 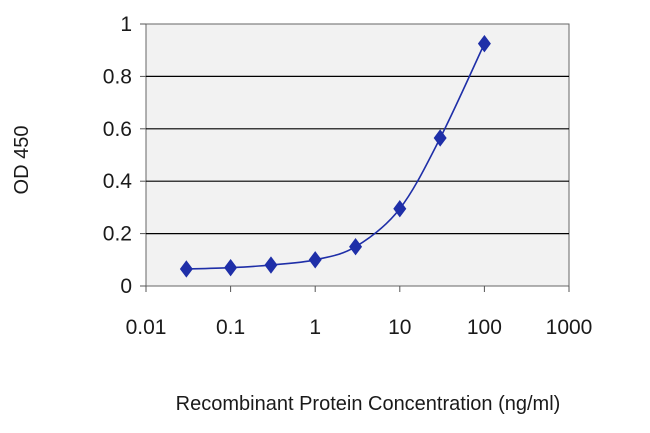 What do you see at coordinates (315, 327) in the screenshot?
I see `x-tick-label-2: 1` at bounding box center [315, 327].